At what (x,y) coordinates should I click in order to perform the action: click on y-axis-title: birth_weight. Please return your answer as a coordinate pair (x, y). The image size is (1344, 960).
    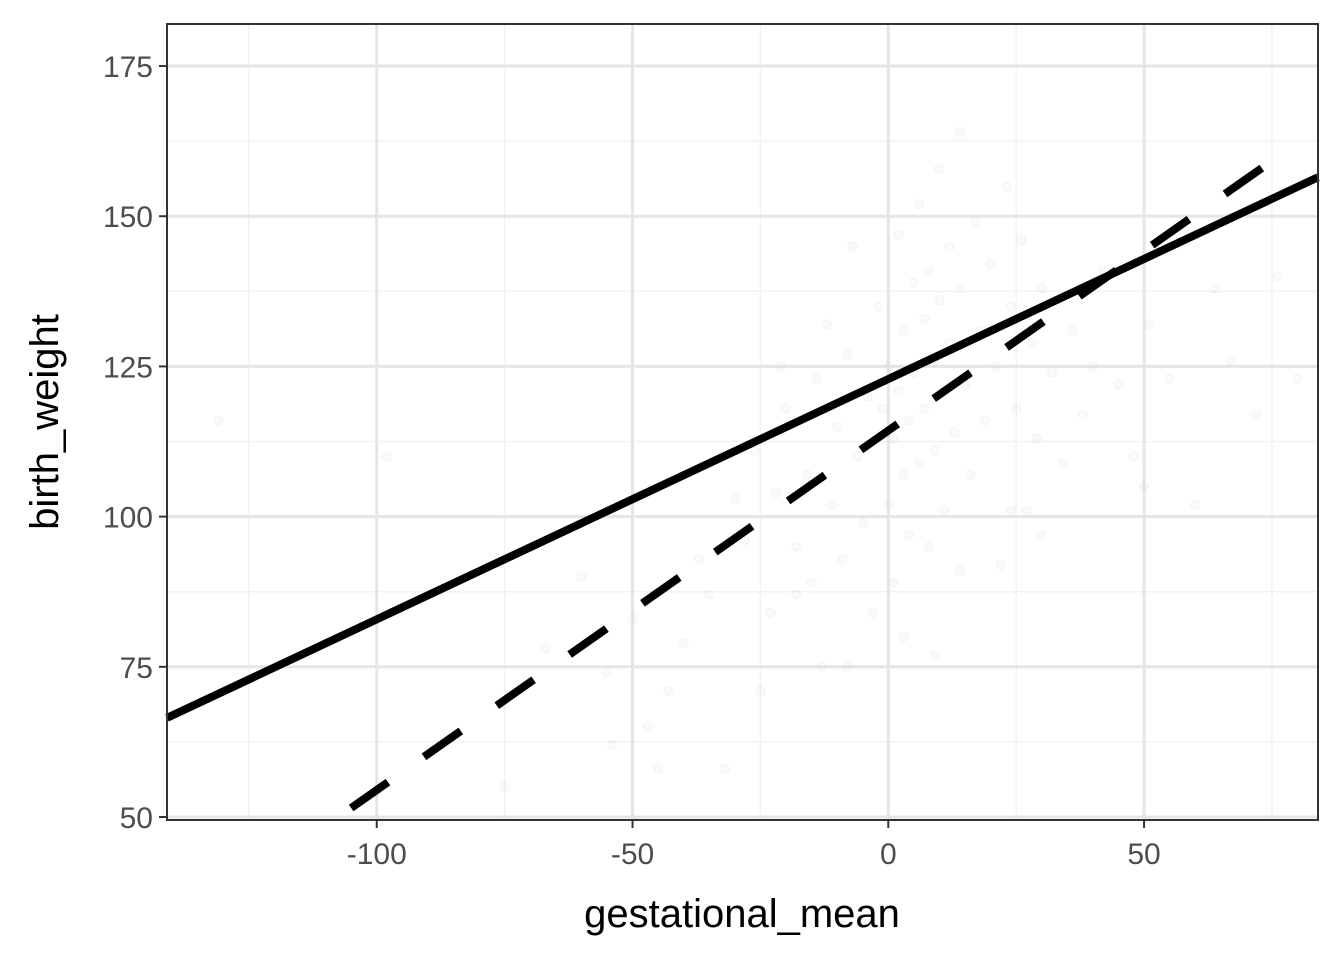
    Looking at the image, I should click on (45, 422).